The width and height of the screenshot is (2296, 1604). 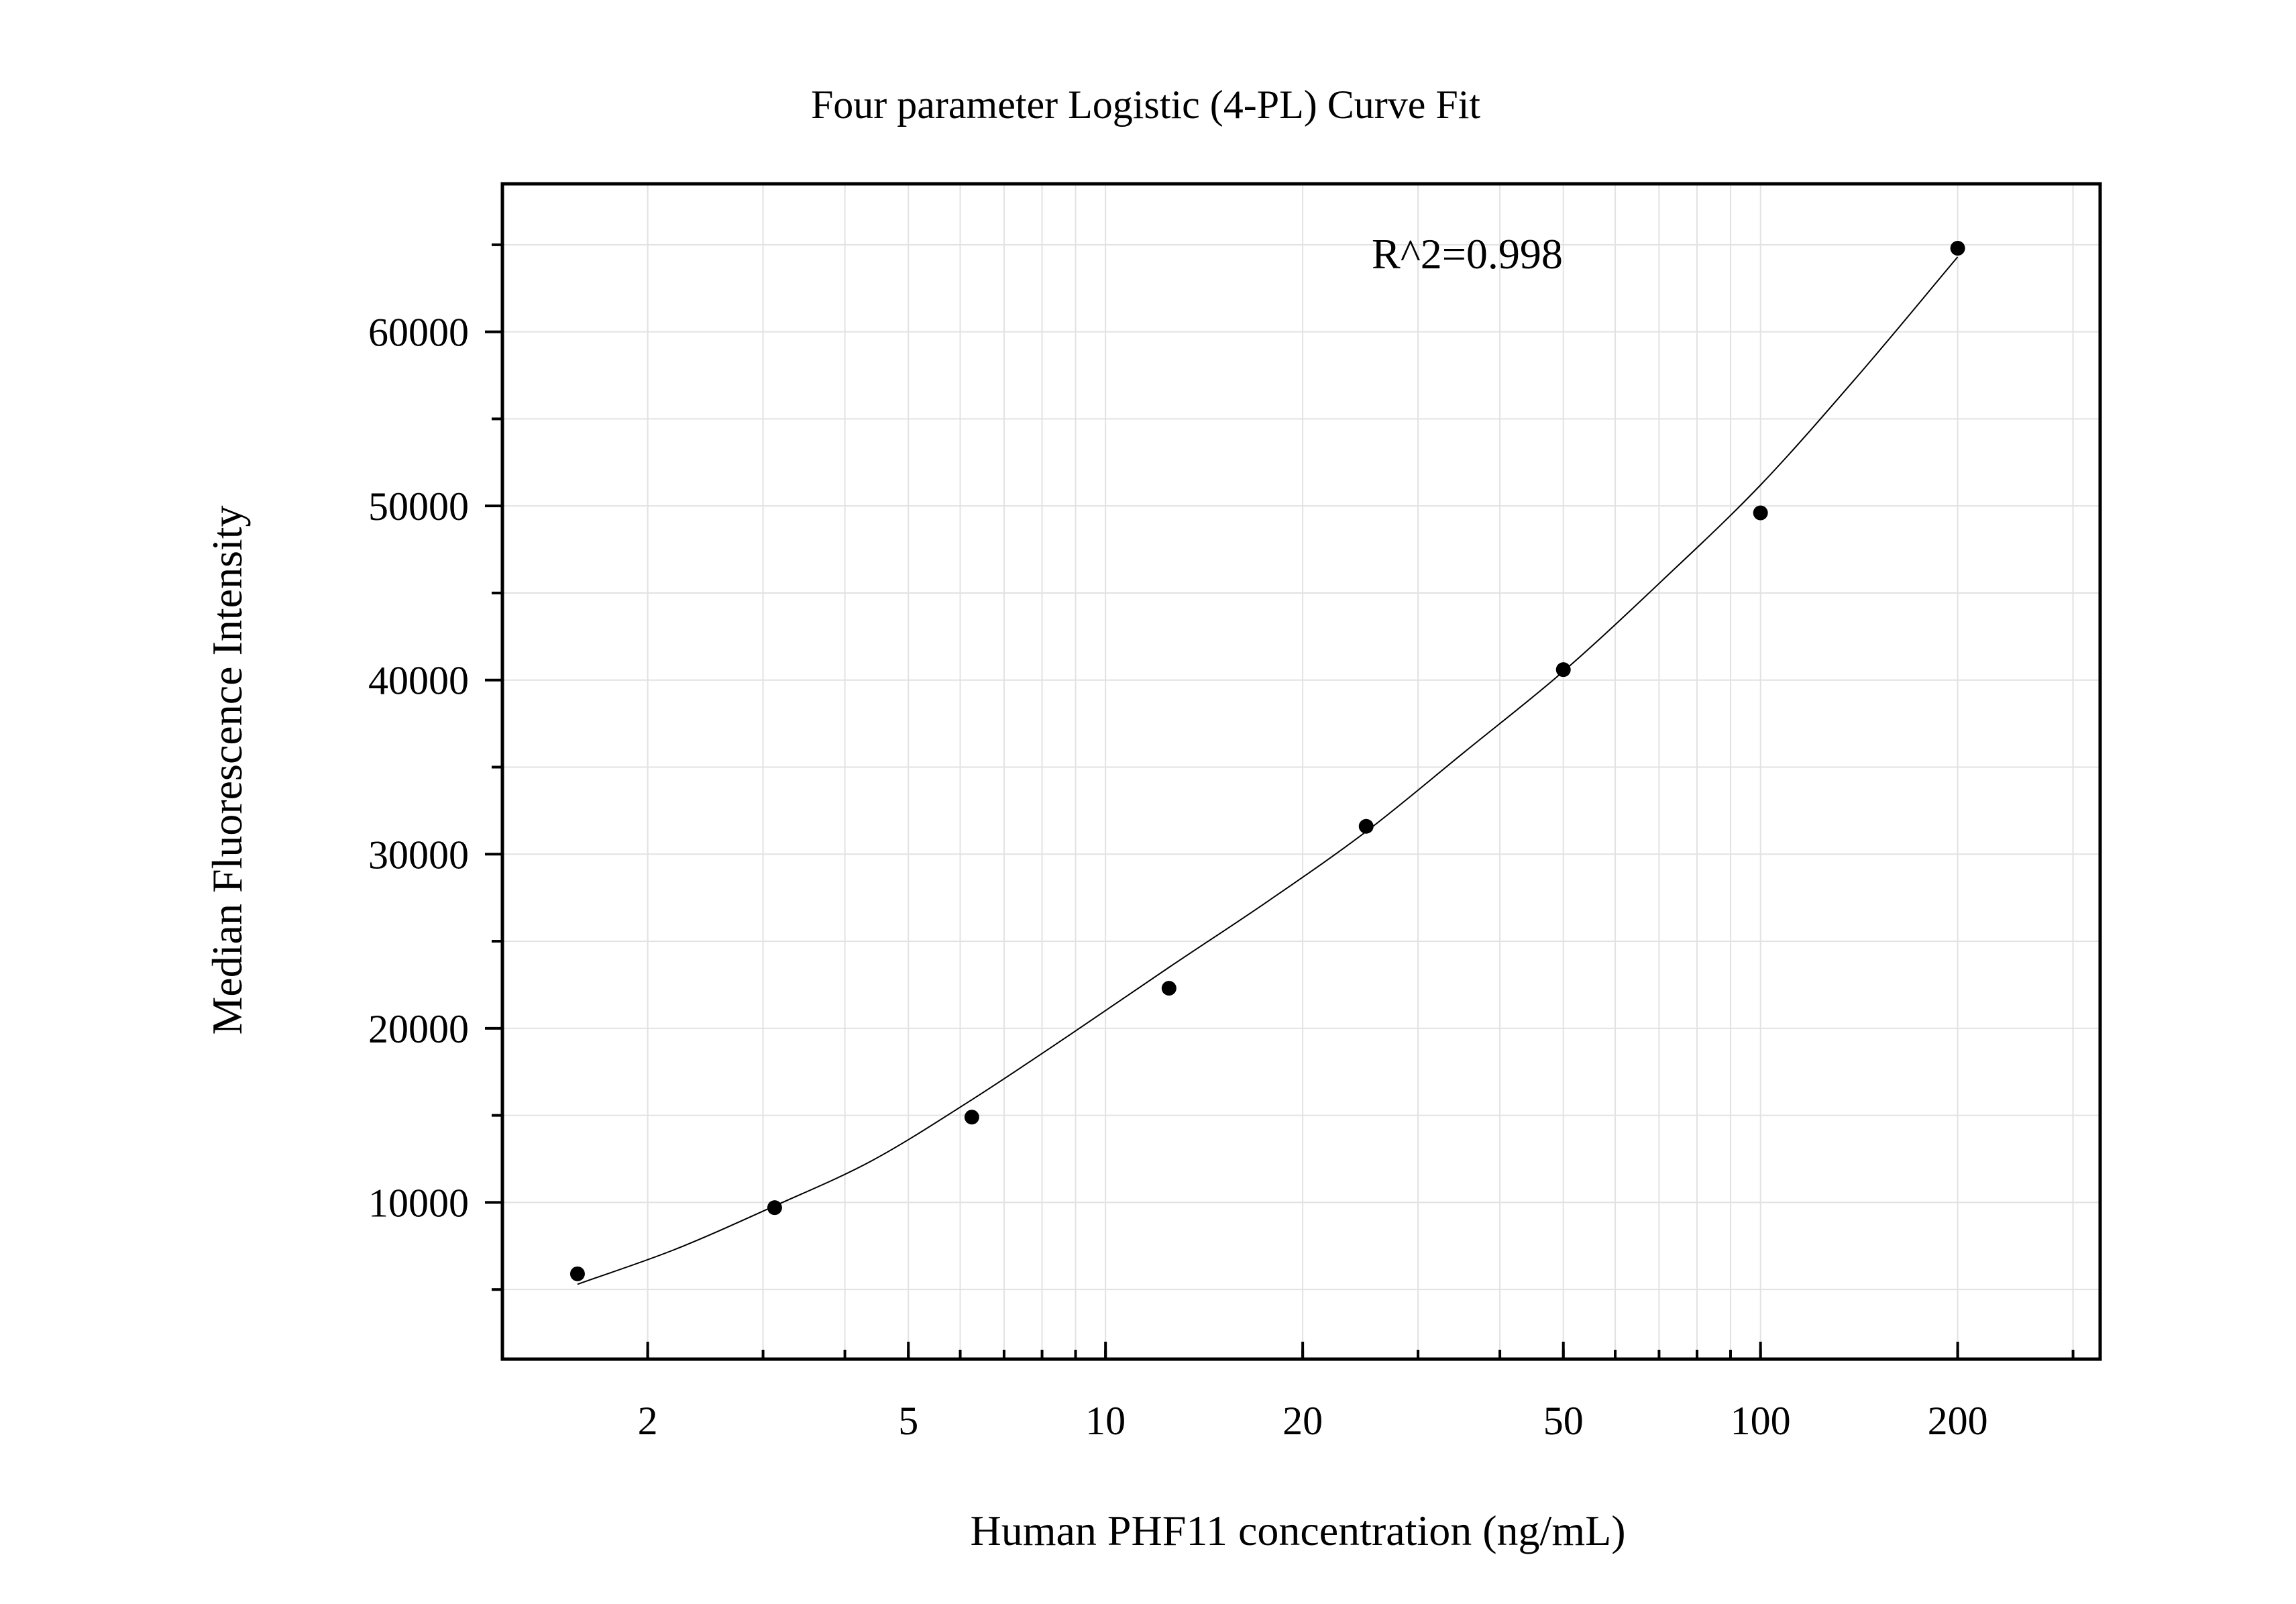 I want to click on x-tick-label: 100, so click(x=1761, y=1421).